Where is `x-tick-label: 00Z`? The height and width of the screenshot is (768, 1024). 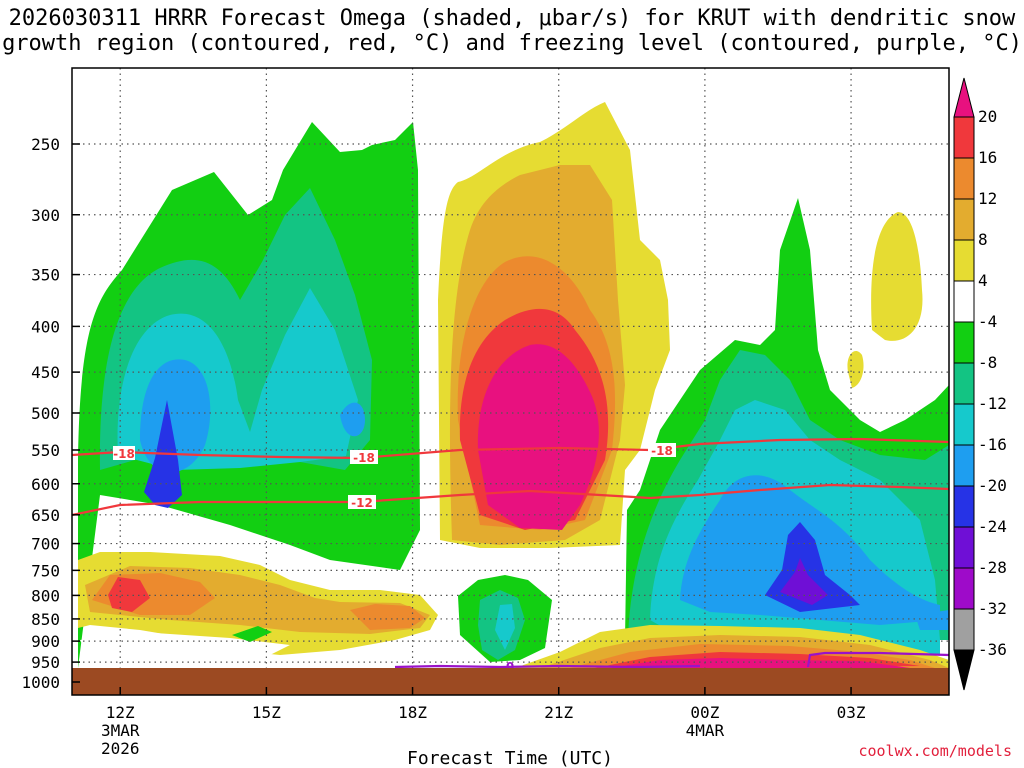 x-tick-label: 00Z is located at coordinates (704, 712).